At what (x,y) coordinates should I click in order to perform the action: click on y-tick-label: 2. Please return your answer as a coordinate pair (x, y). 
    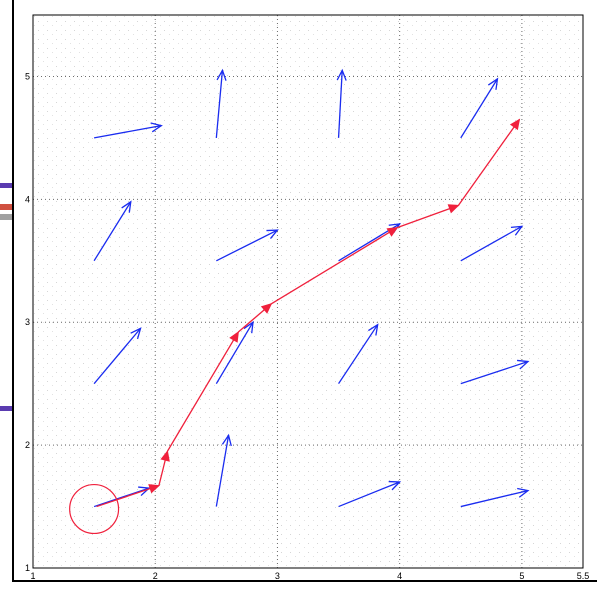
    Looking at the image, I should click on (27, 445).